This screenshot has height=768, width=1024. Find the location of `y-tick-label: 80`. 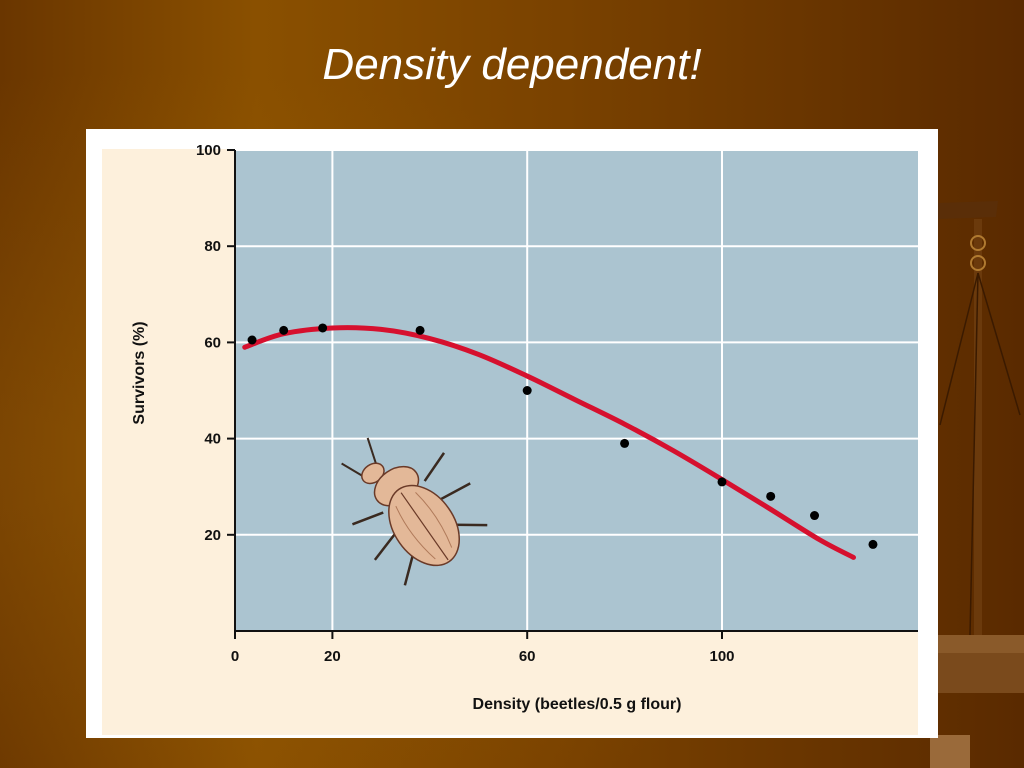

y-tick-label: 80 is located at coordinates (212, 246).